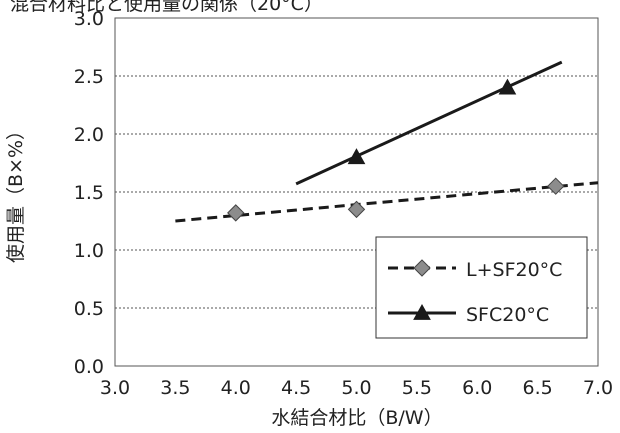  Describe the element at coordinates (356, 388) in the screenshot. I see `x-tick-label-4: 5.0` at that location.